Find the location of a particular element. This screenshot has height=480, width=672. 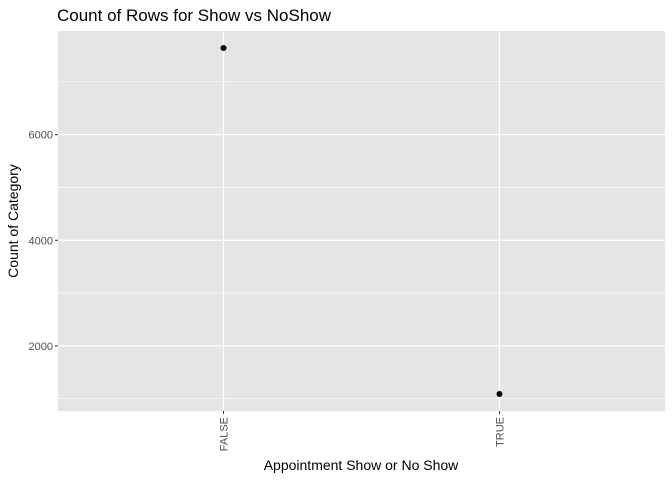

y-tick-label: 4000 is located at coordinates (41, 241).